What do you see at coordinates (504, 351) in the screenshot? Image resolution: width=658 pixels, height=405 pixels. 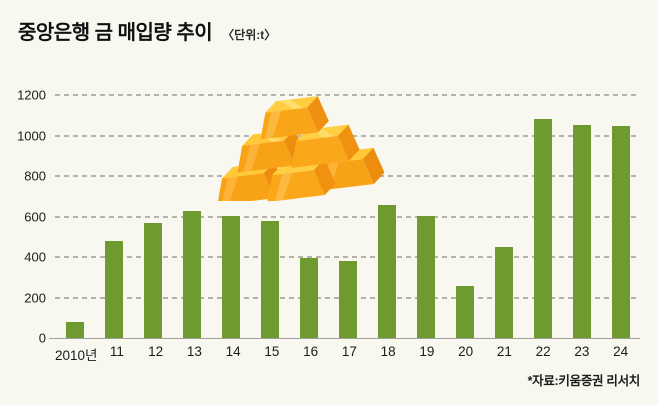 I see `x-axis-label-21: 21` at bounding box center [504, 351].